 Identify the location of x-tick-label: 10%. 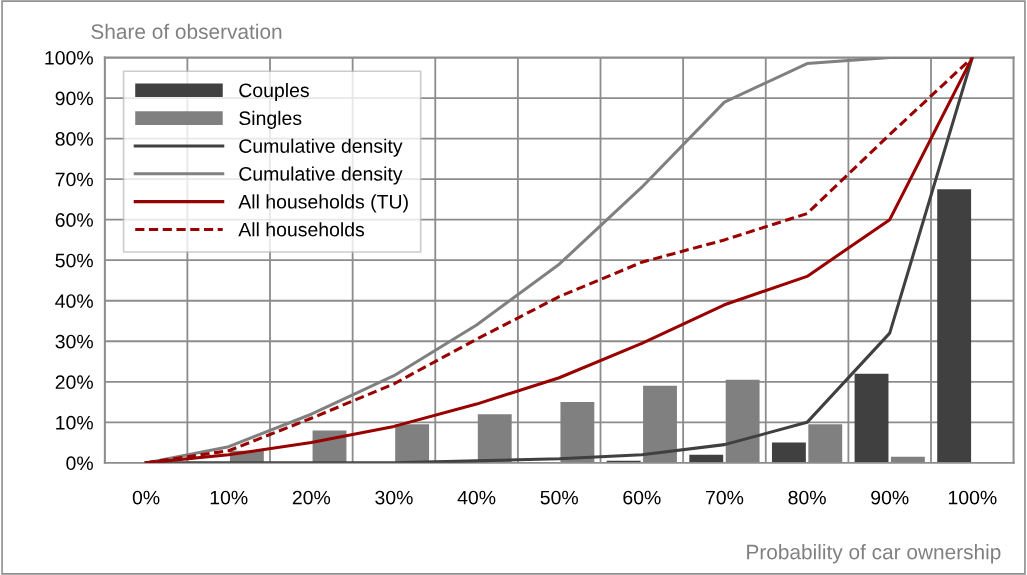
(229, 497).